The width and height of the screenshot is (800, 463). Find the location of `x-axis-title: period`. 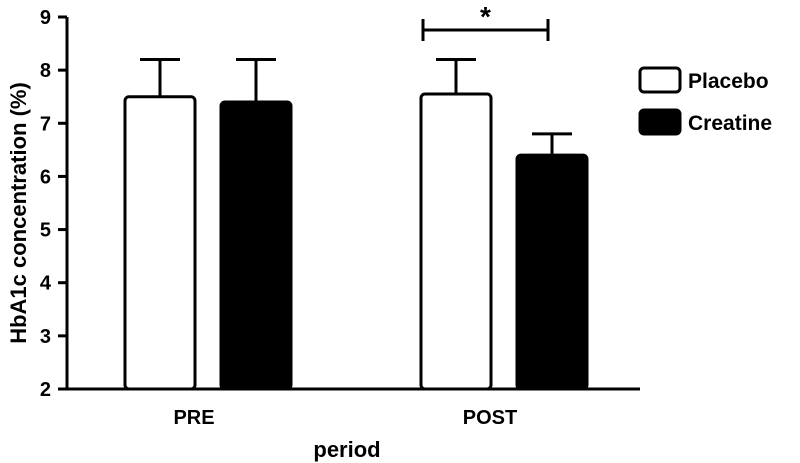

x-axis-title: period is located at coordinates (346, 449).